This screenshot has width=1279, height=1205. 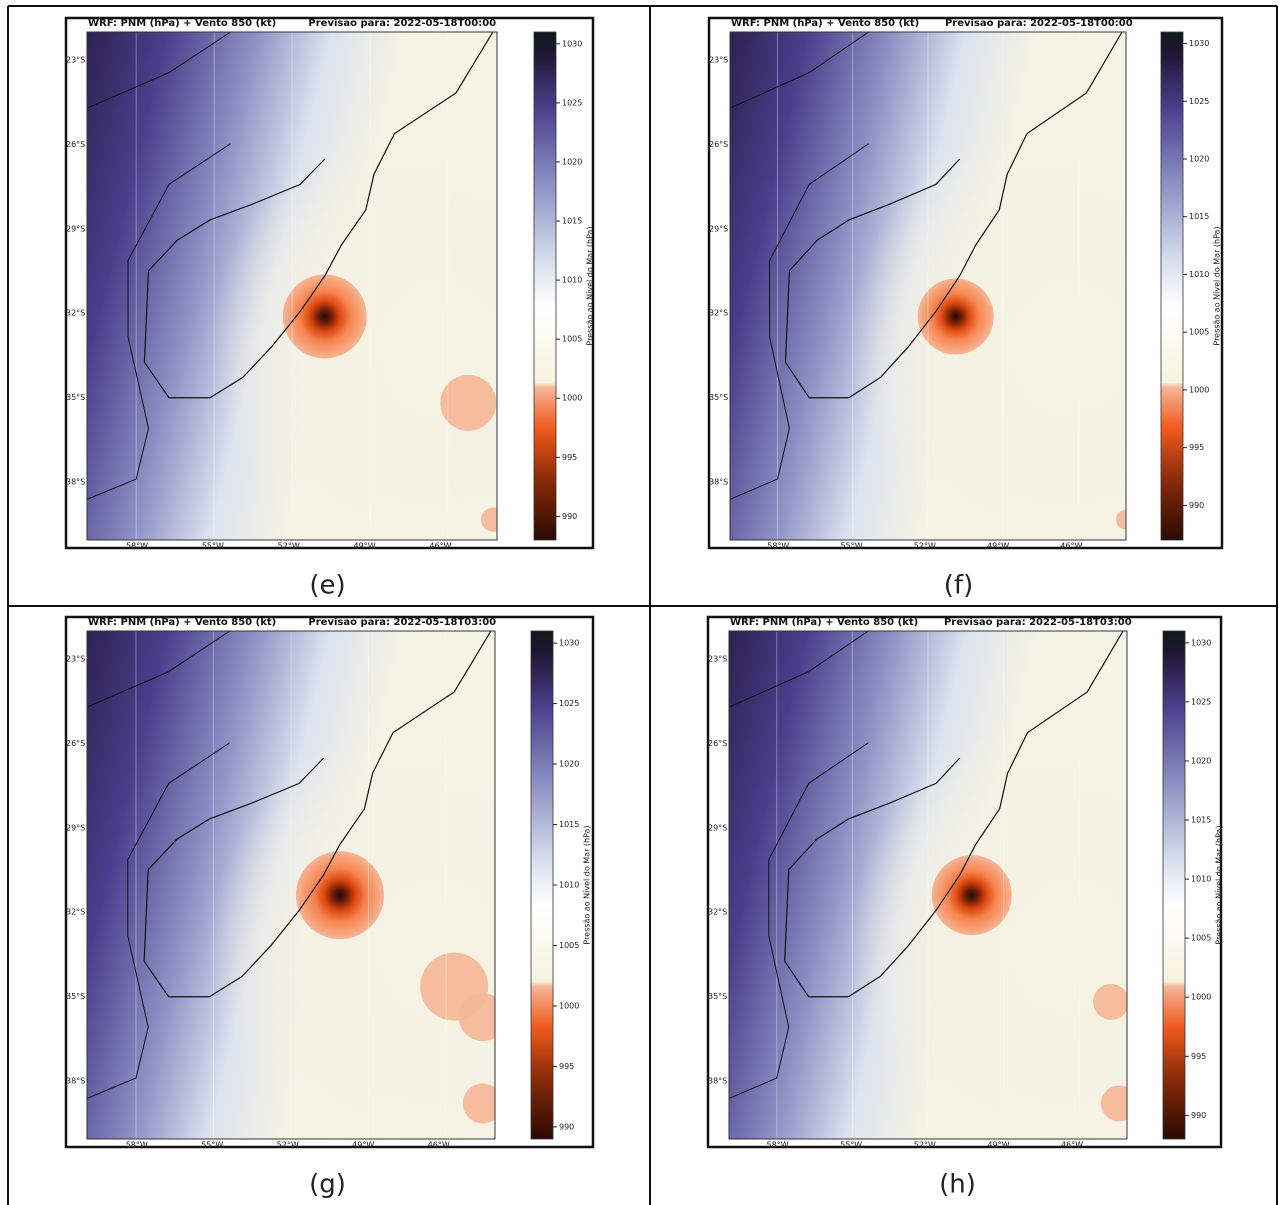 I want to click on panel-caption: (h), so click(x=957, y=1185).